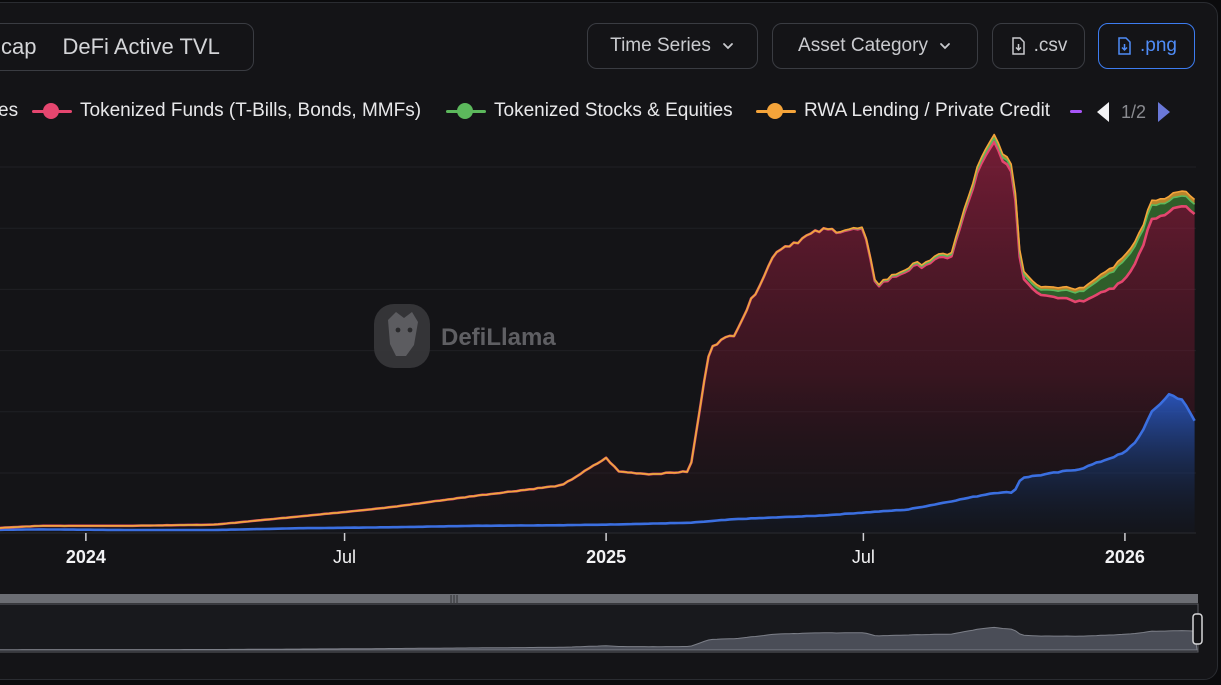 This screenshot has height=685, width=1221. I want to click on legend-item-overflow, so click(1076, 111).